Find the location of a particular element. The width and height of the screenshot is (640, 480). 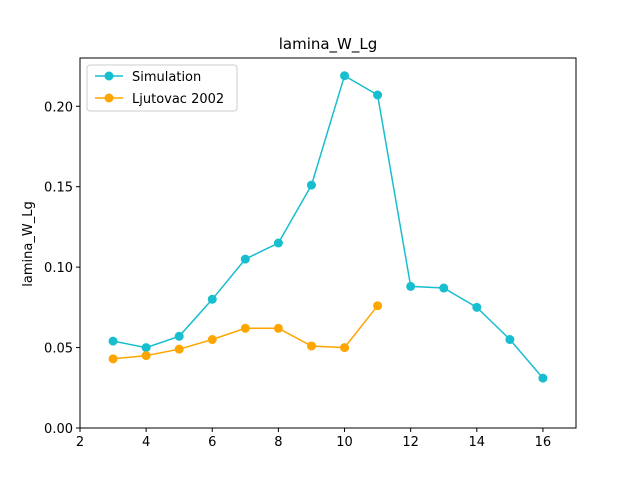

legend-label: Simulation is located at coordinates (166, 77).